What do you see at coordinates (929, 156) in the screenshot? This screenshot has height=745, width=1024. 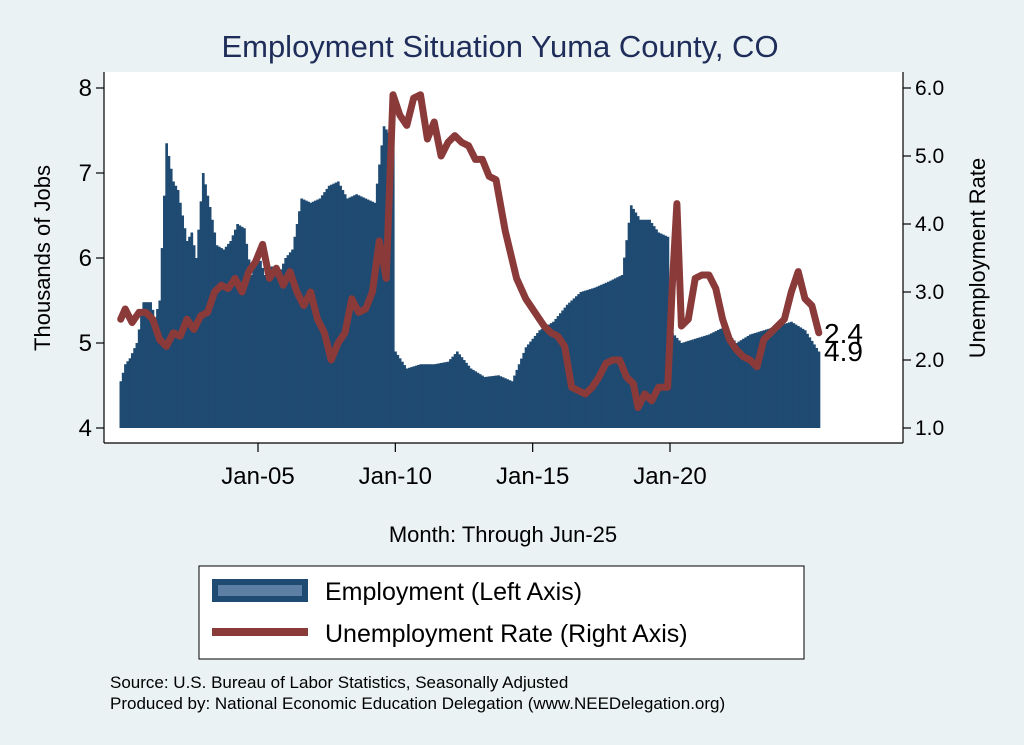 I see `right-axis-tick-label: 5.0` at bounding box center [929, 156].